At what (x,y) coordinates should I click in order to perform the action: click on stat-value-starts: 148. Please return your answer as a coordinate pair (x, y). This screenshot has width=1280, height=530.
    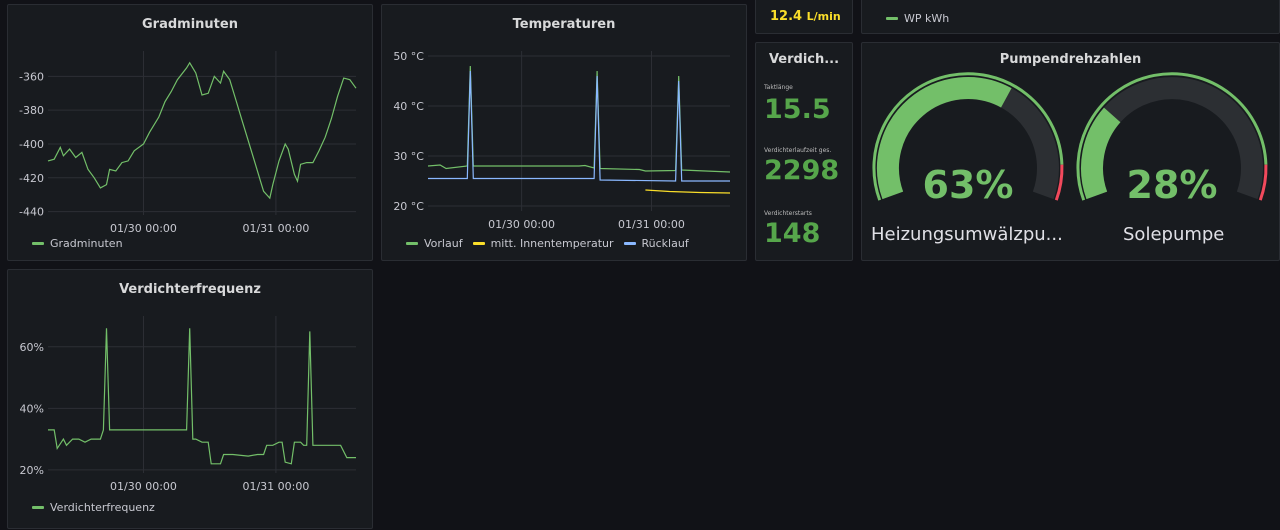
    Looking at the image, I should click on (792, 233).